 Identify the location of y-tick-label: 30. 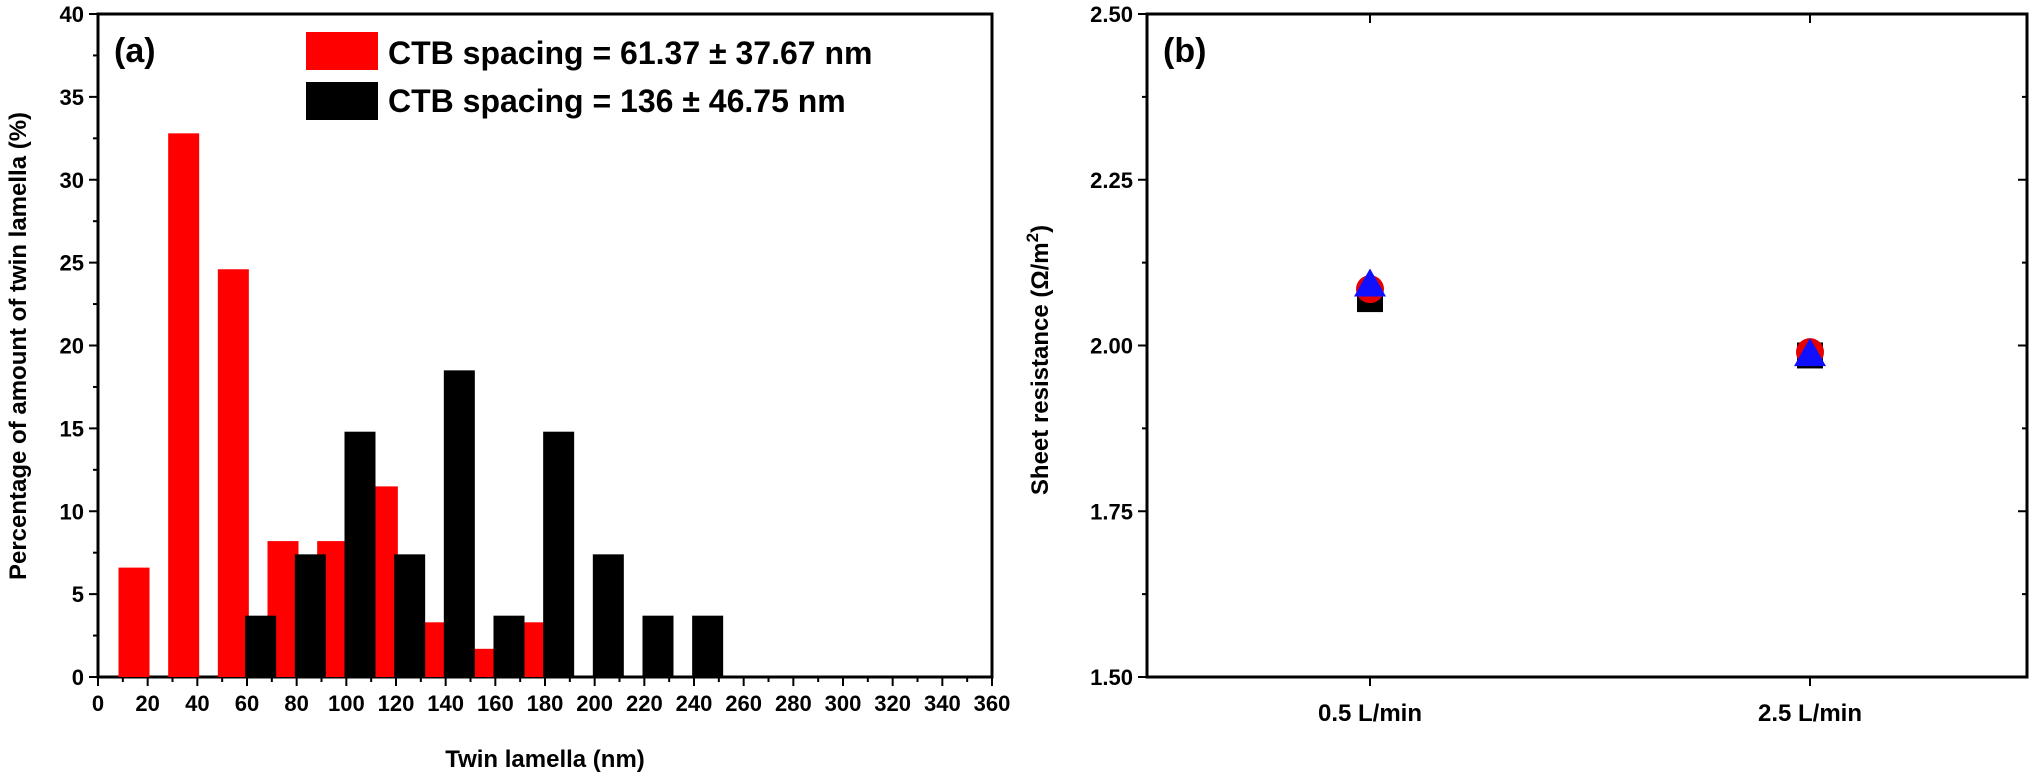
(72, 180).